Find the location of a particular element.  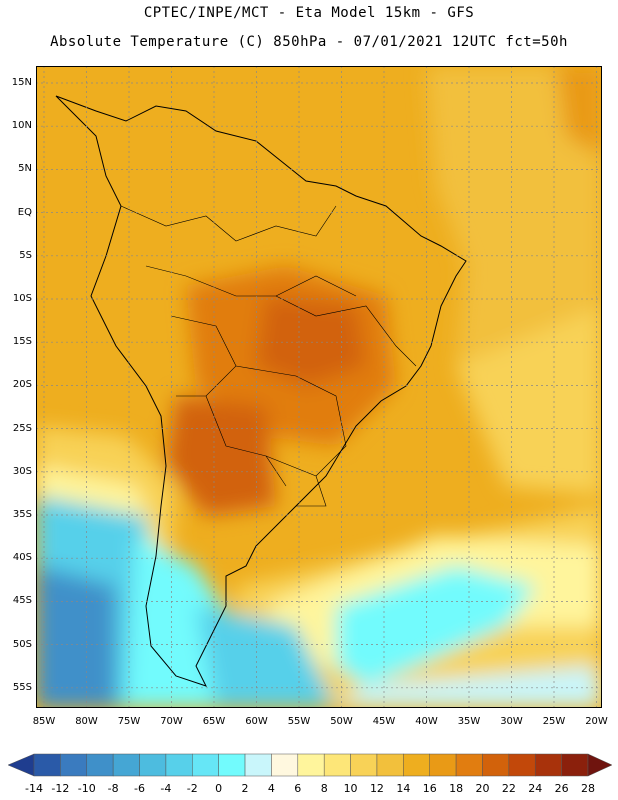

lat-label-5N: 5N is located at coordinates (25, 169).